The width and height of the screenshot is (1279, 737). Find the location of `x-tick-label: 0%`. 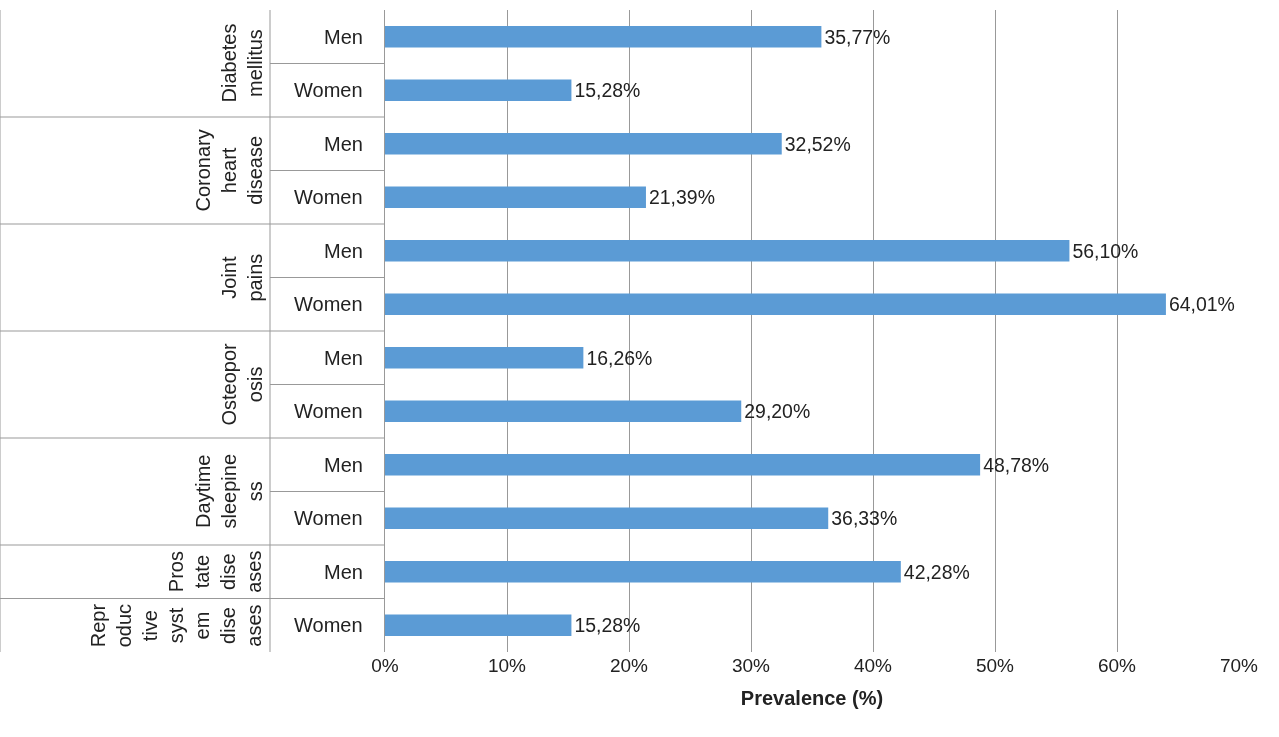

x-tick-label: 0% is located at coordinates (385, 665).